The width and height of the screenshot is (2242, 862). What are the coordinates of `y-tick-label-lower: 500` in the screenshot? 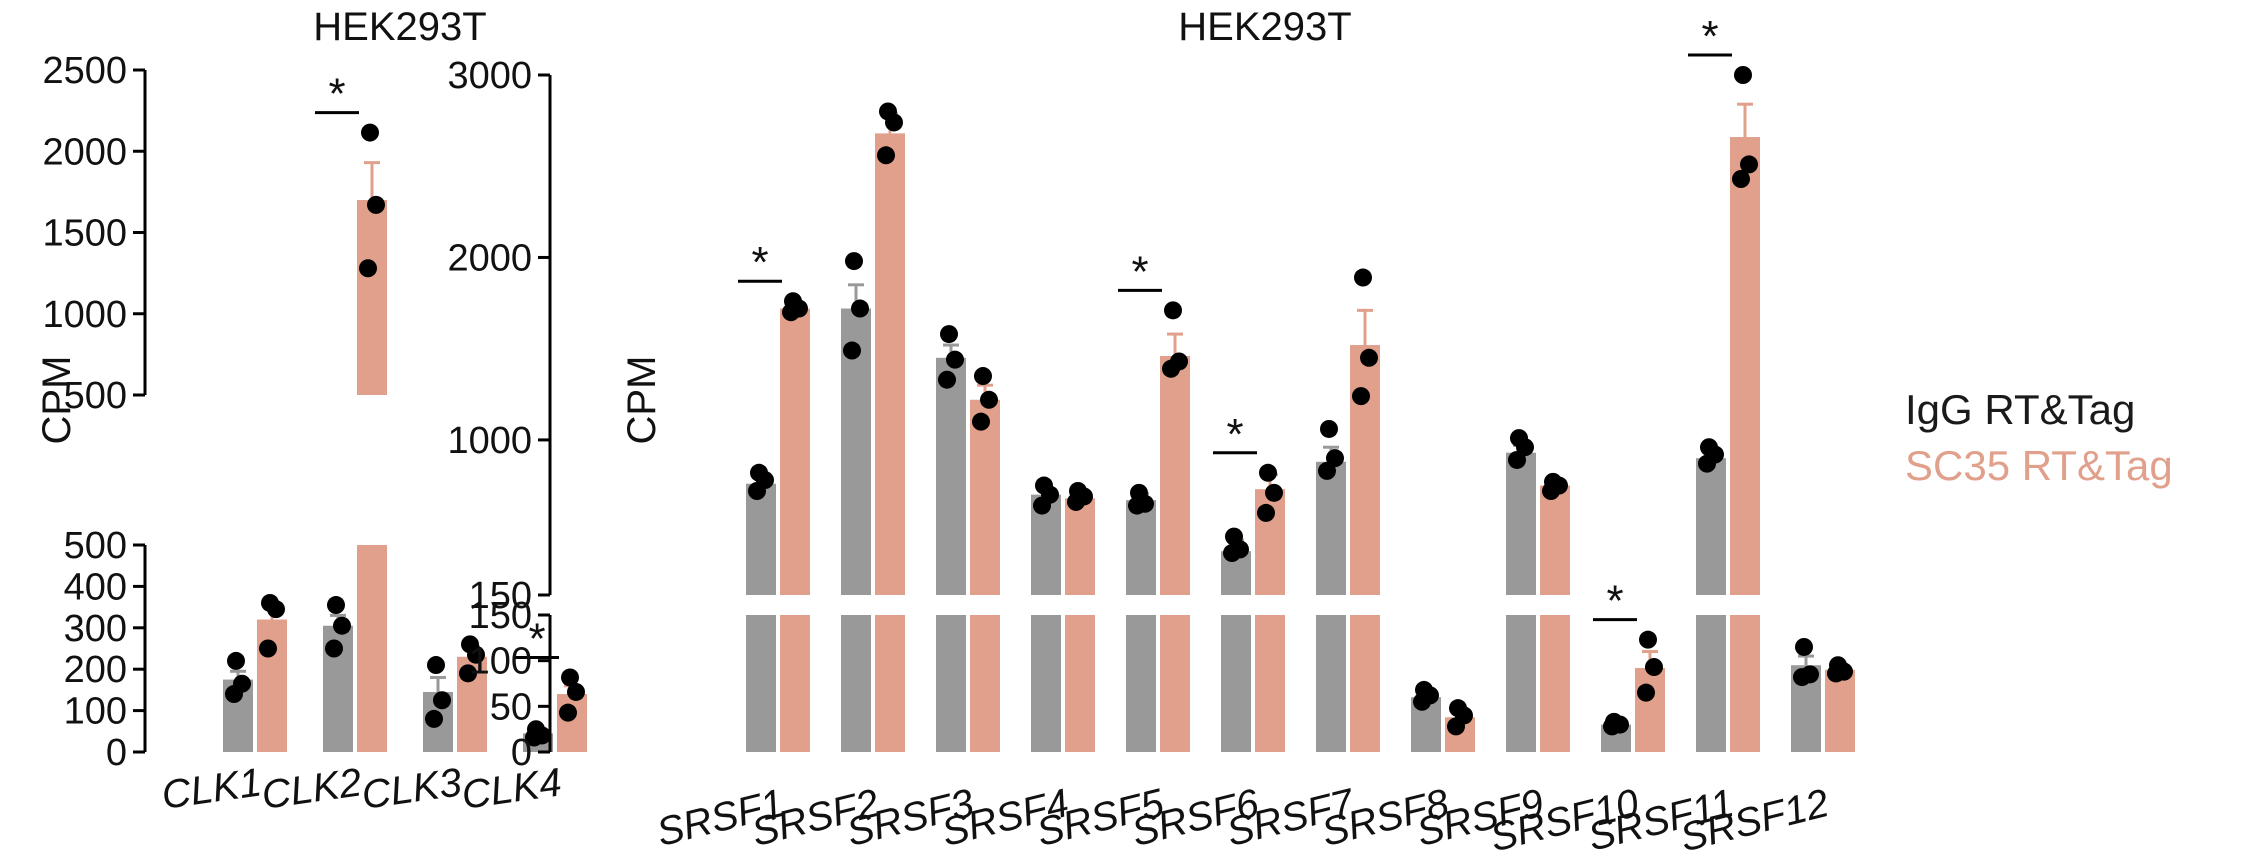 It's located at (95, 546).